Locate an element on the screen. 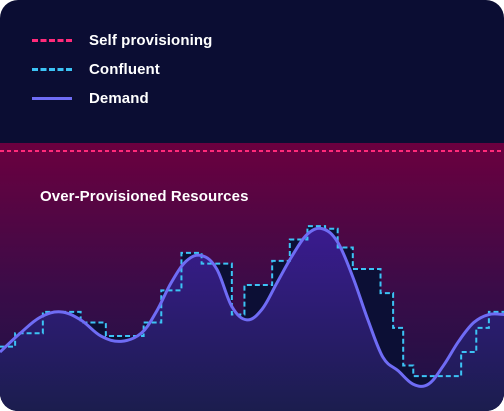 This screenshot has height=411, width=504. legend-item-demand: Demand is located at coordinates (122, 98).